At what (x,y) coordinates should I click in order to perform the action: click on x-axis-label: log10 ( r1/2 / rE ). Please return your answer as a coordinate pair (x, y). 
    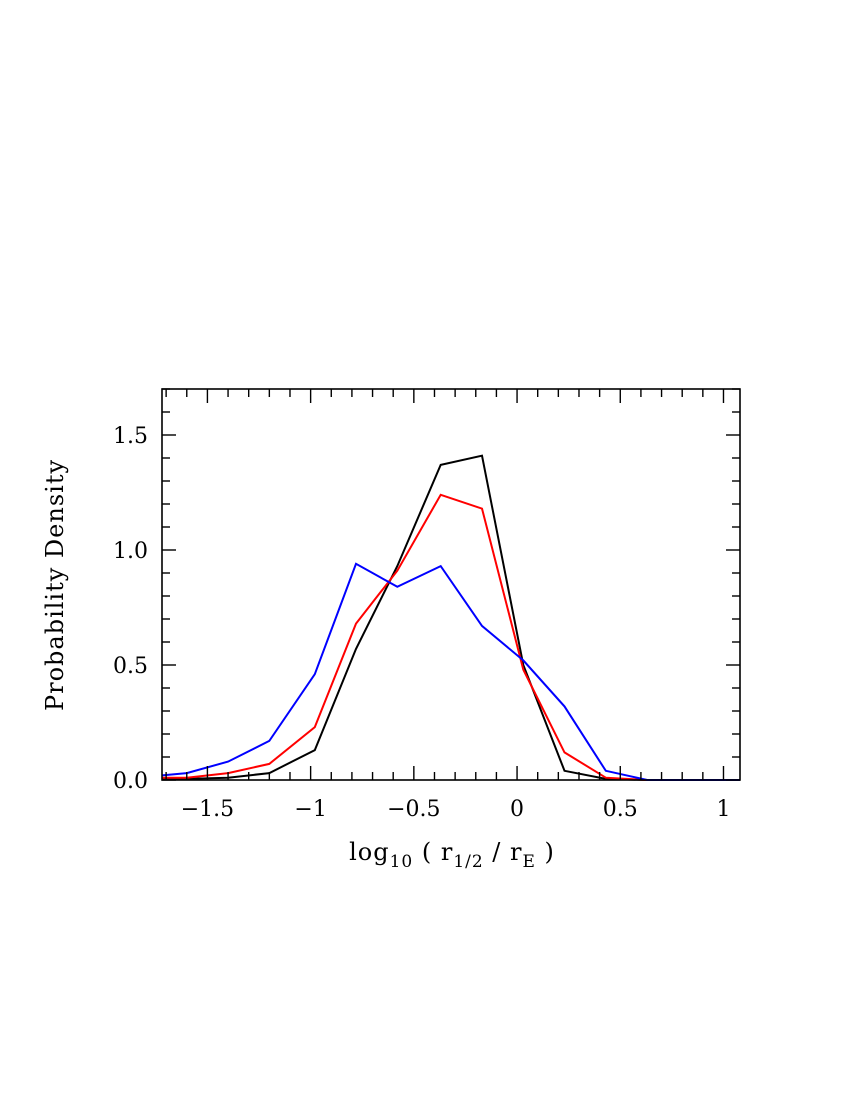
    Looking at the image, I should click on (452, 855).